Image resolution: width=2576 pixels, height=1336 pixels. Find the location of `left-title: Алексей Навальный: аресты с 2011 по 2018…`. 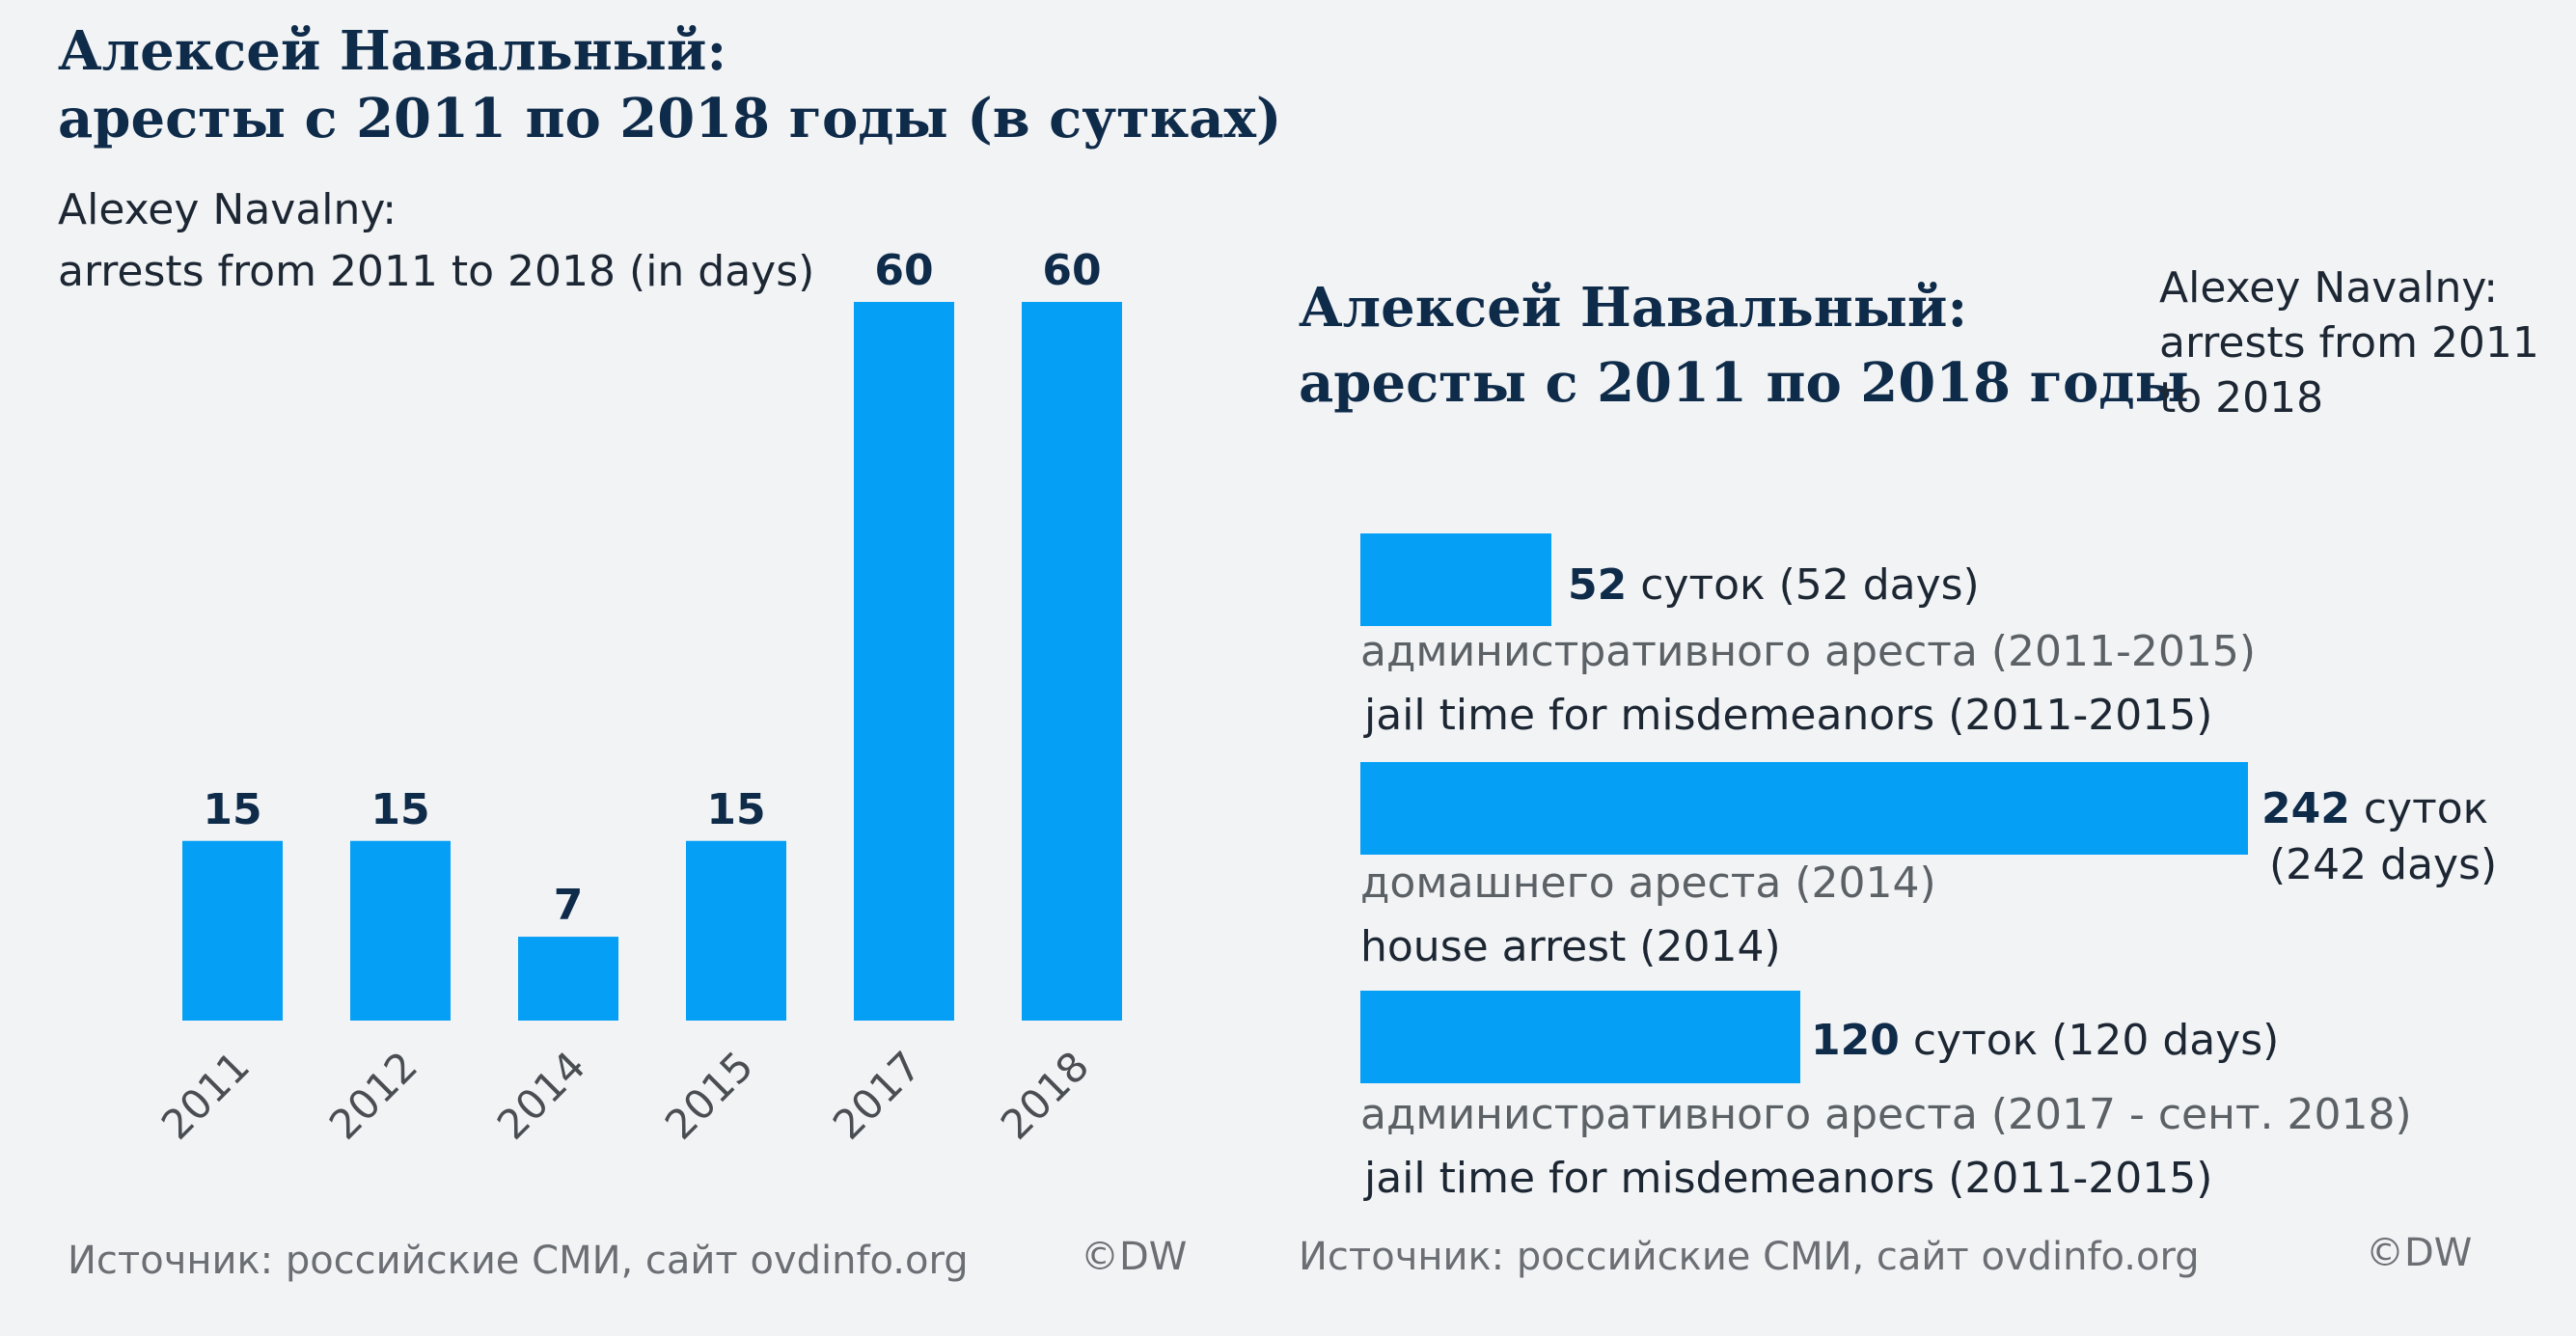

left-title: Алексей Навальный: аресты с 2011 по 2018… is located at coordinates (669, 85).